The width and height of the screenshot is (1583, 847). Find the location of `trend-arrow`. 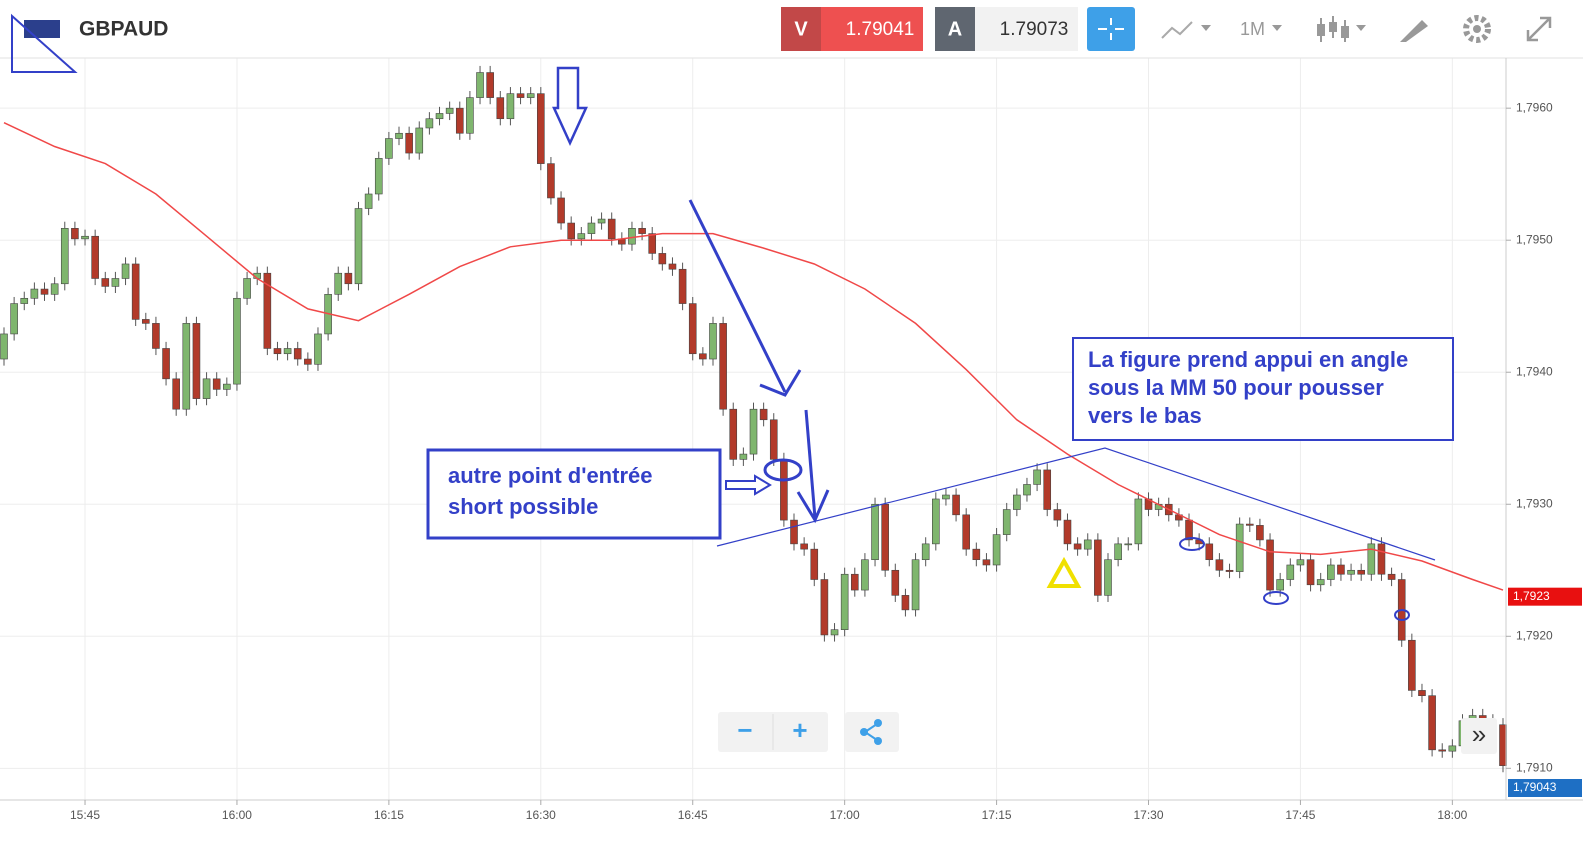

trend-arrow is located at coordinates (745, 298).